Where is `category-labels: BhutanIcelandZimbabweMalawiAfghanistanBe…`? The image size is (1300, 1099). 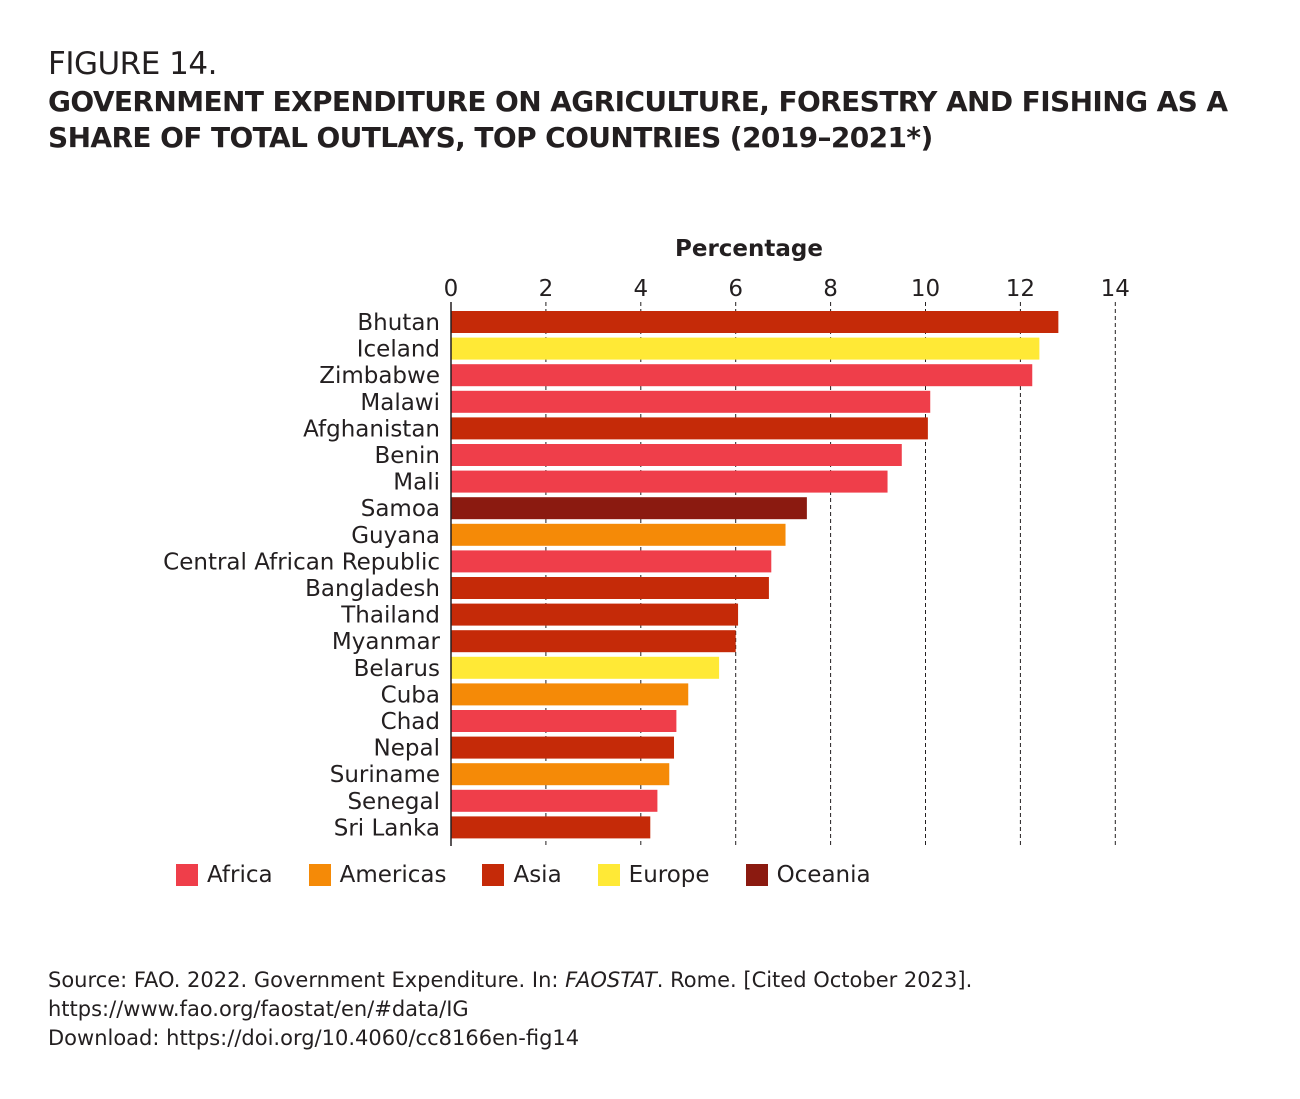
category-labels: BhutanIcelandZimbabweMalawiAfghanistanBe… is located at coordinates (301, 575).